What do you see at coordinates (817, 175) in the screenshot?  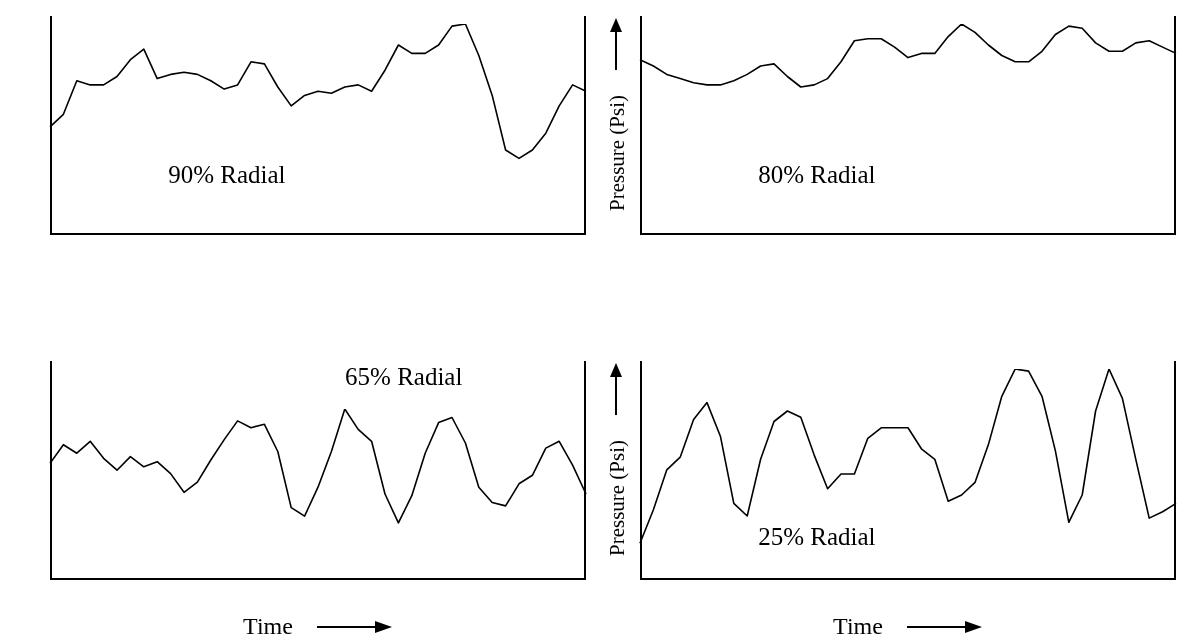 I see `annotation: 80% Radial` at bounding box center [817, 175].